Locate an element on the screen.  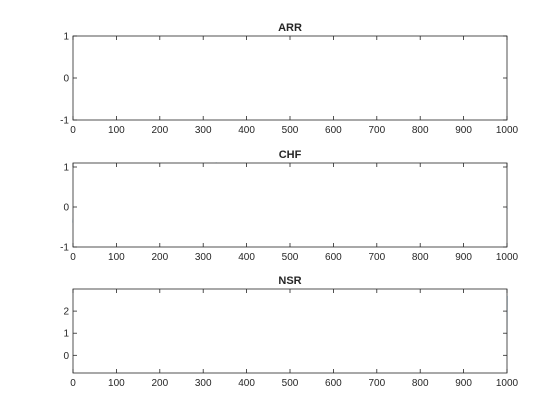
y-tick-label: 2 is located at coordinates (66, 312).